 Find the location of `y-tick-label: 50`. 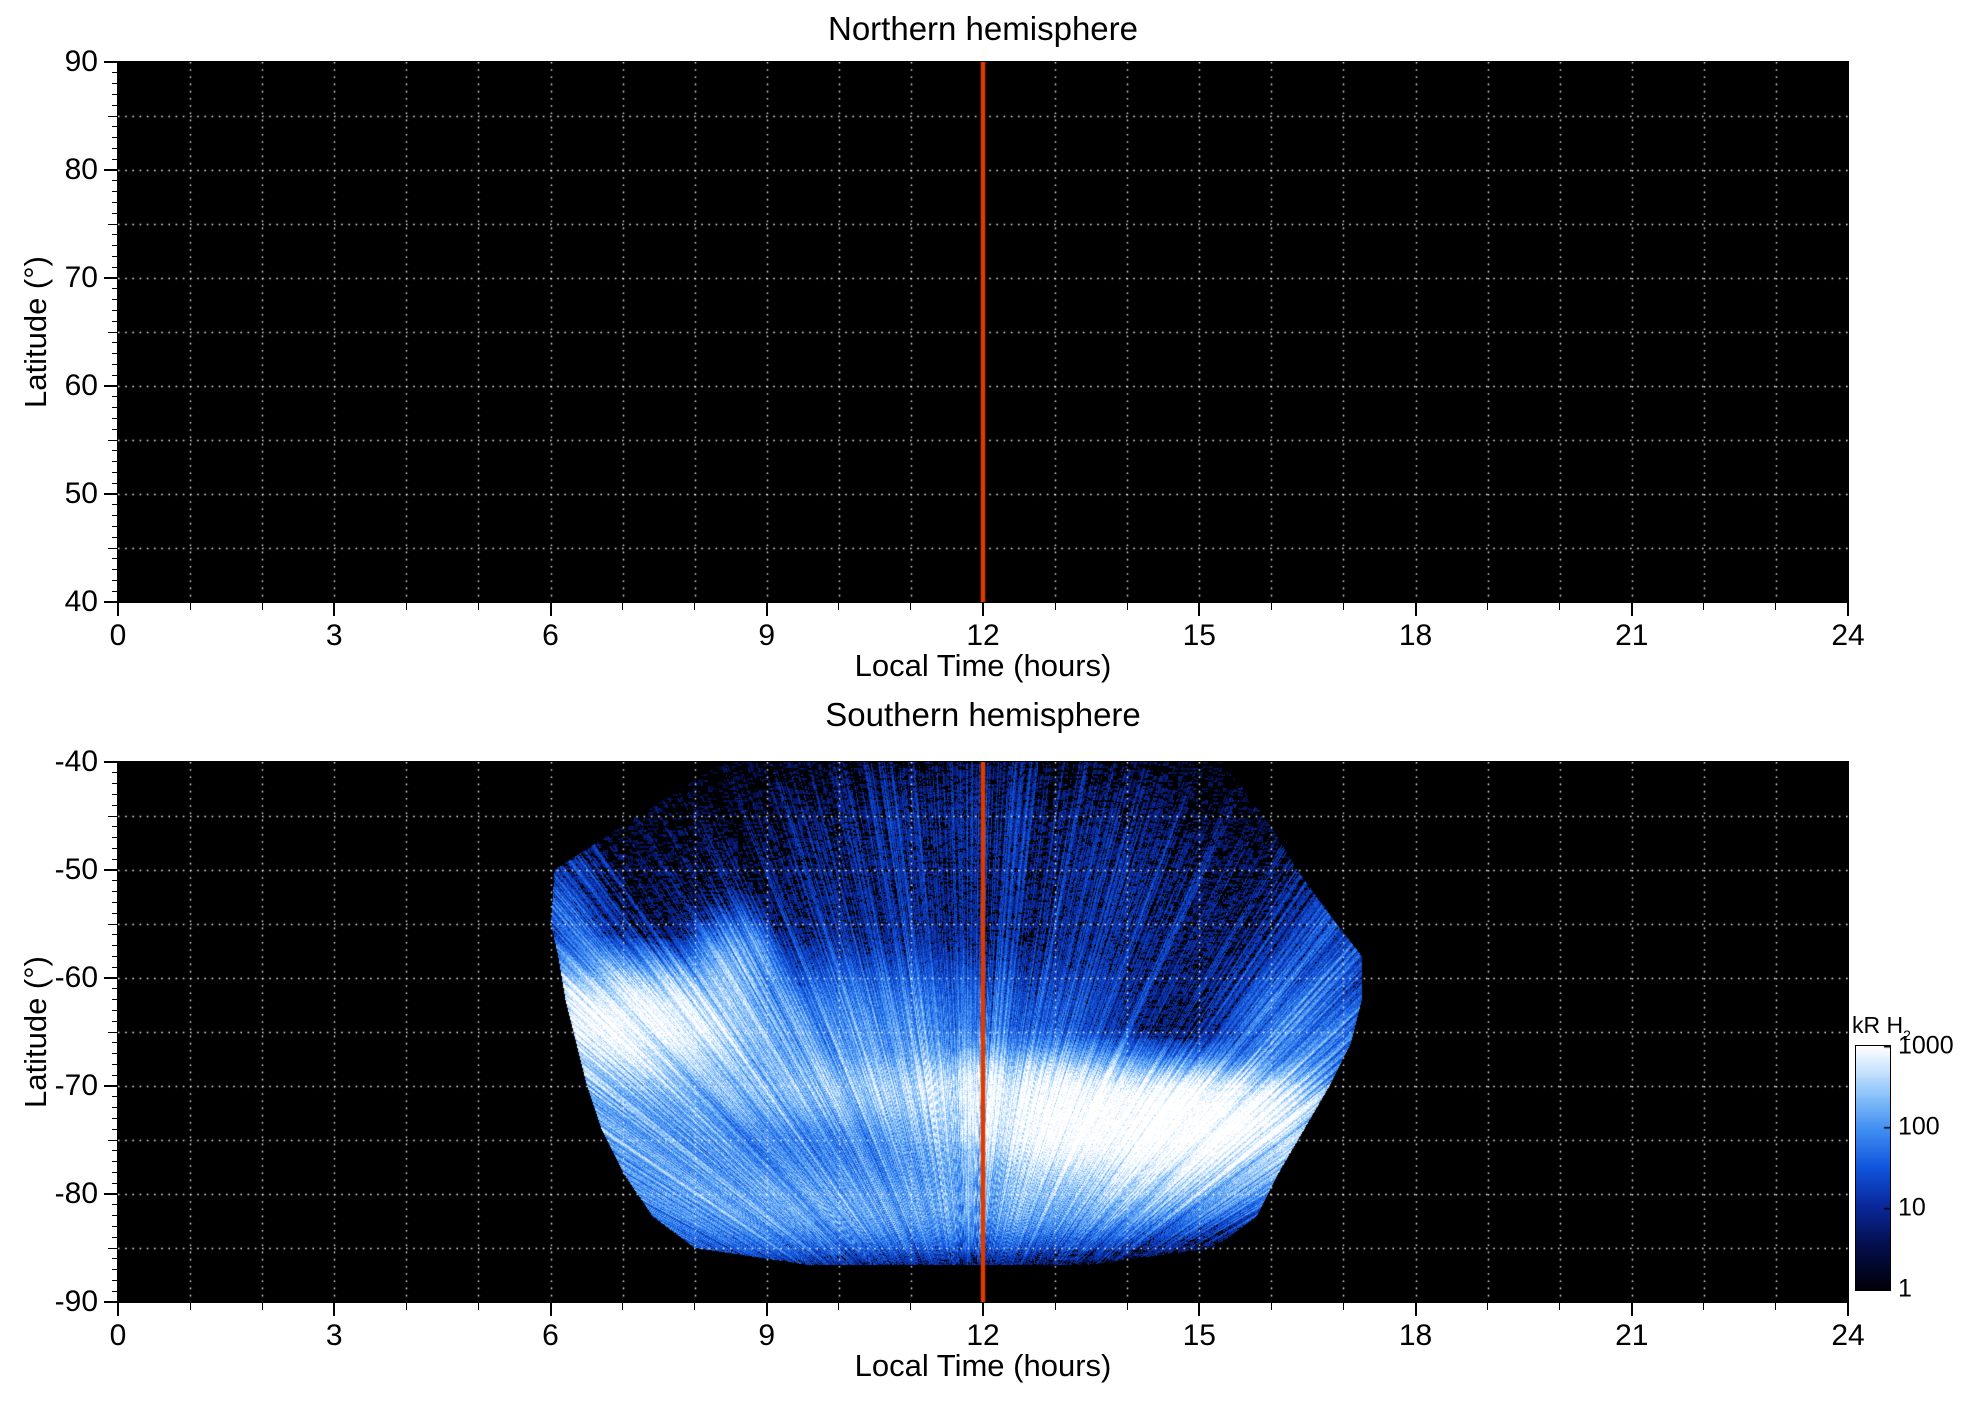

y-tick-label: 50 is located at coordinates (81, 493).